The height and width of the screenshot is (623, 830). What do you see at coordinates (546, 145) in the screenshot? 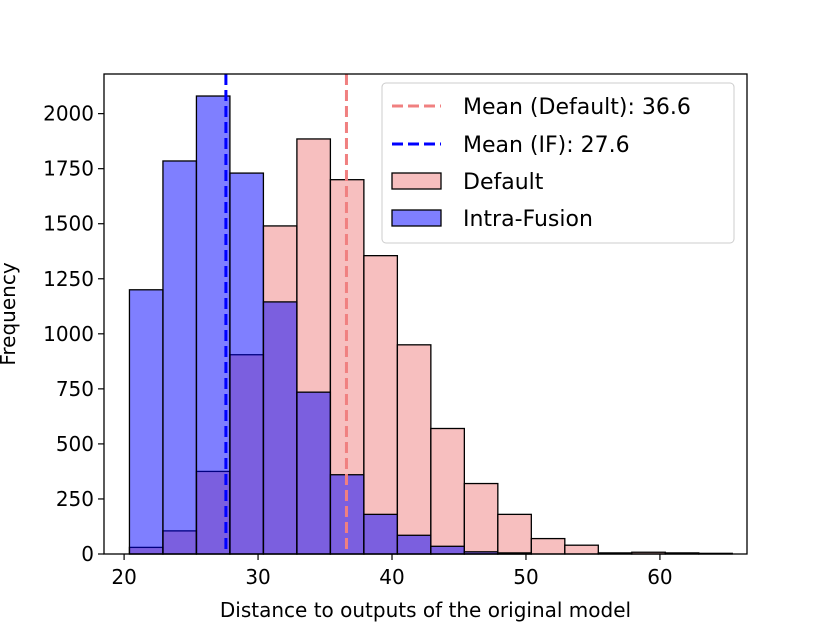
I see `legend-label-mean-if: Mean (IF): 27.6` at bounding box center [546, 145].